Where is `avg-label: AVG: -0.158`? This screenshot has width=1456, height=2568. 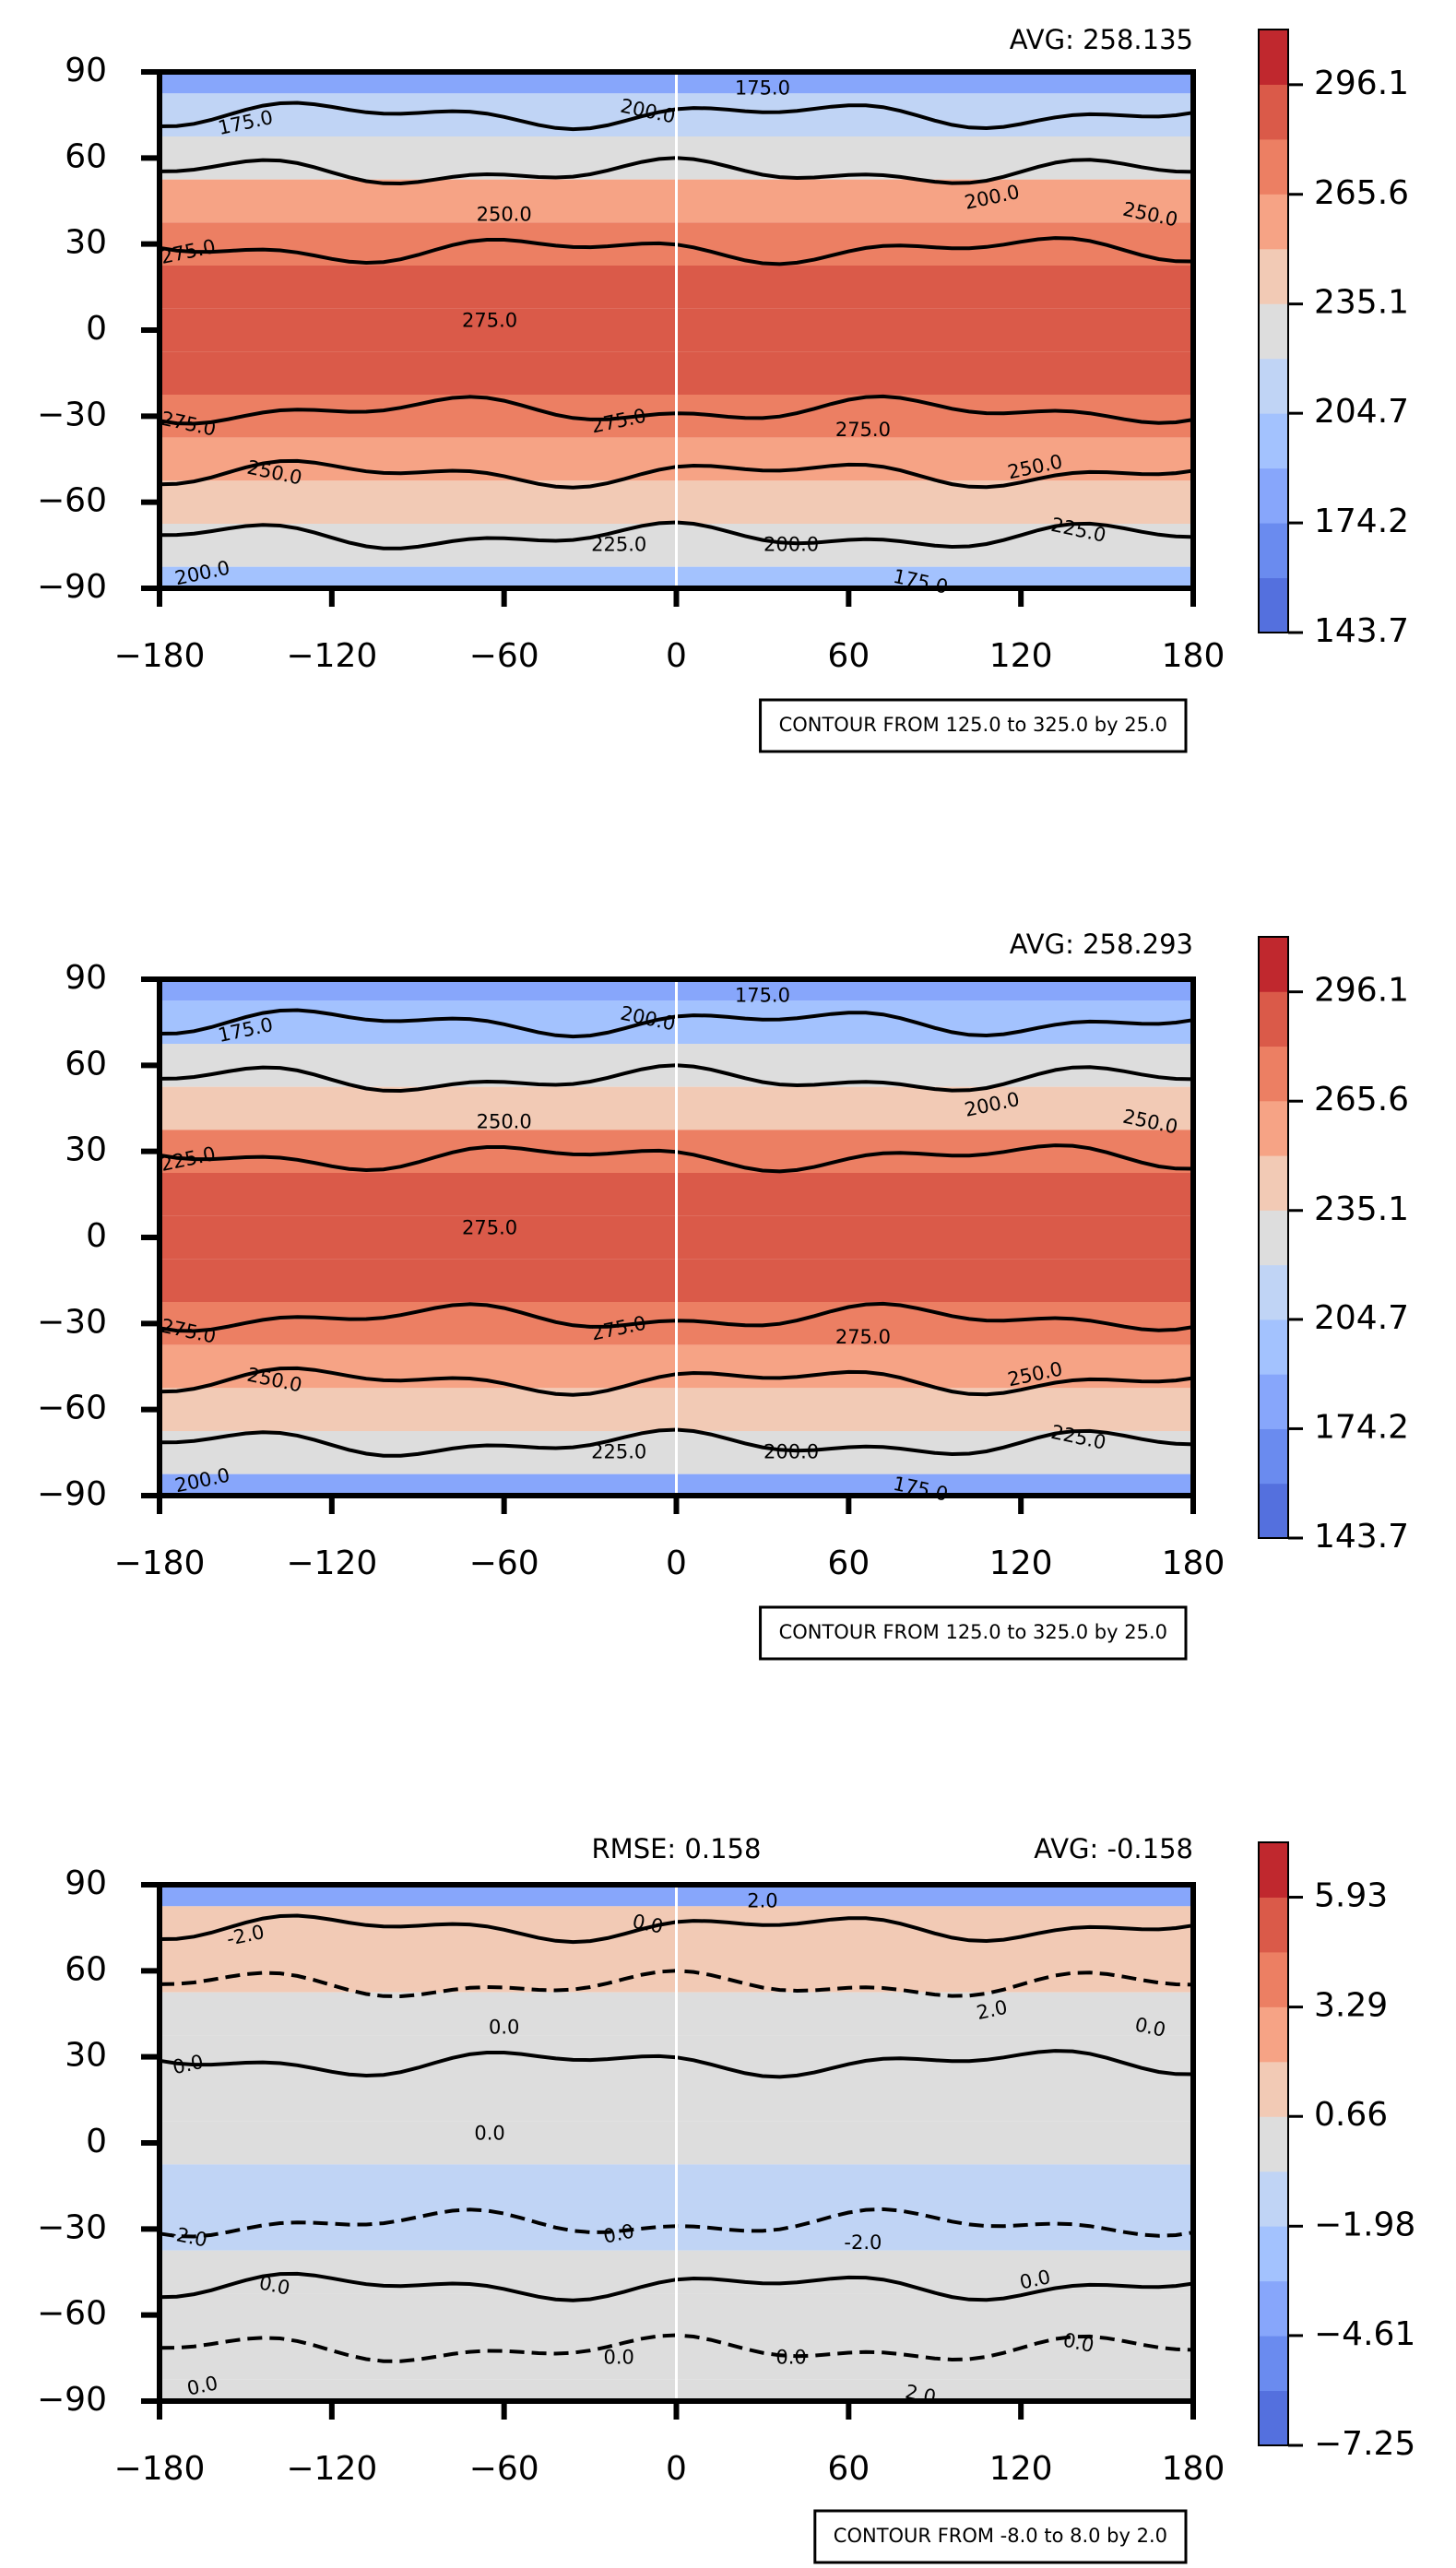
avg-label: AVG: -0.158 is located at coordinates (1113, 1849).